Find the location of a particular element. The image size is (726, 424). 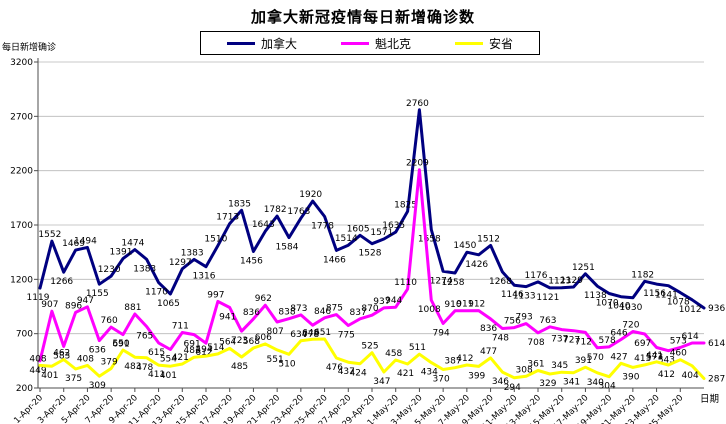

svg-text: 1123 is located at coordinates (559, 282).